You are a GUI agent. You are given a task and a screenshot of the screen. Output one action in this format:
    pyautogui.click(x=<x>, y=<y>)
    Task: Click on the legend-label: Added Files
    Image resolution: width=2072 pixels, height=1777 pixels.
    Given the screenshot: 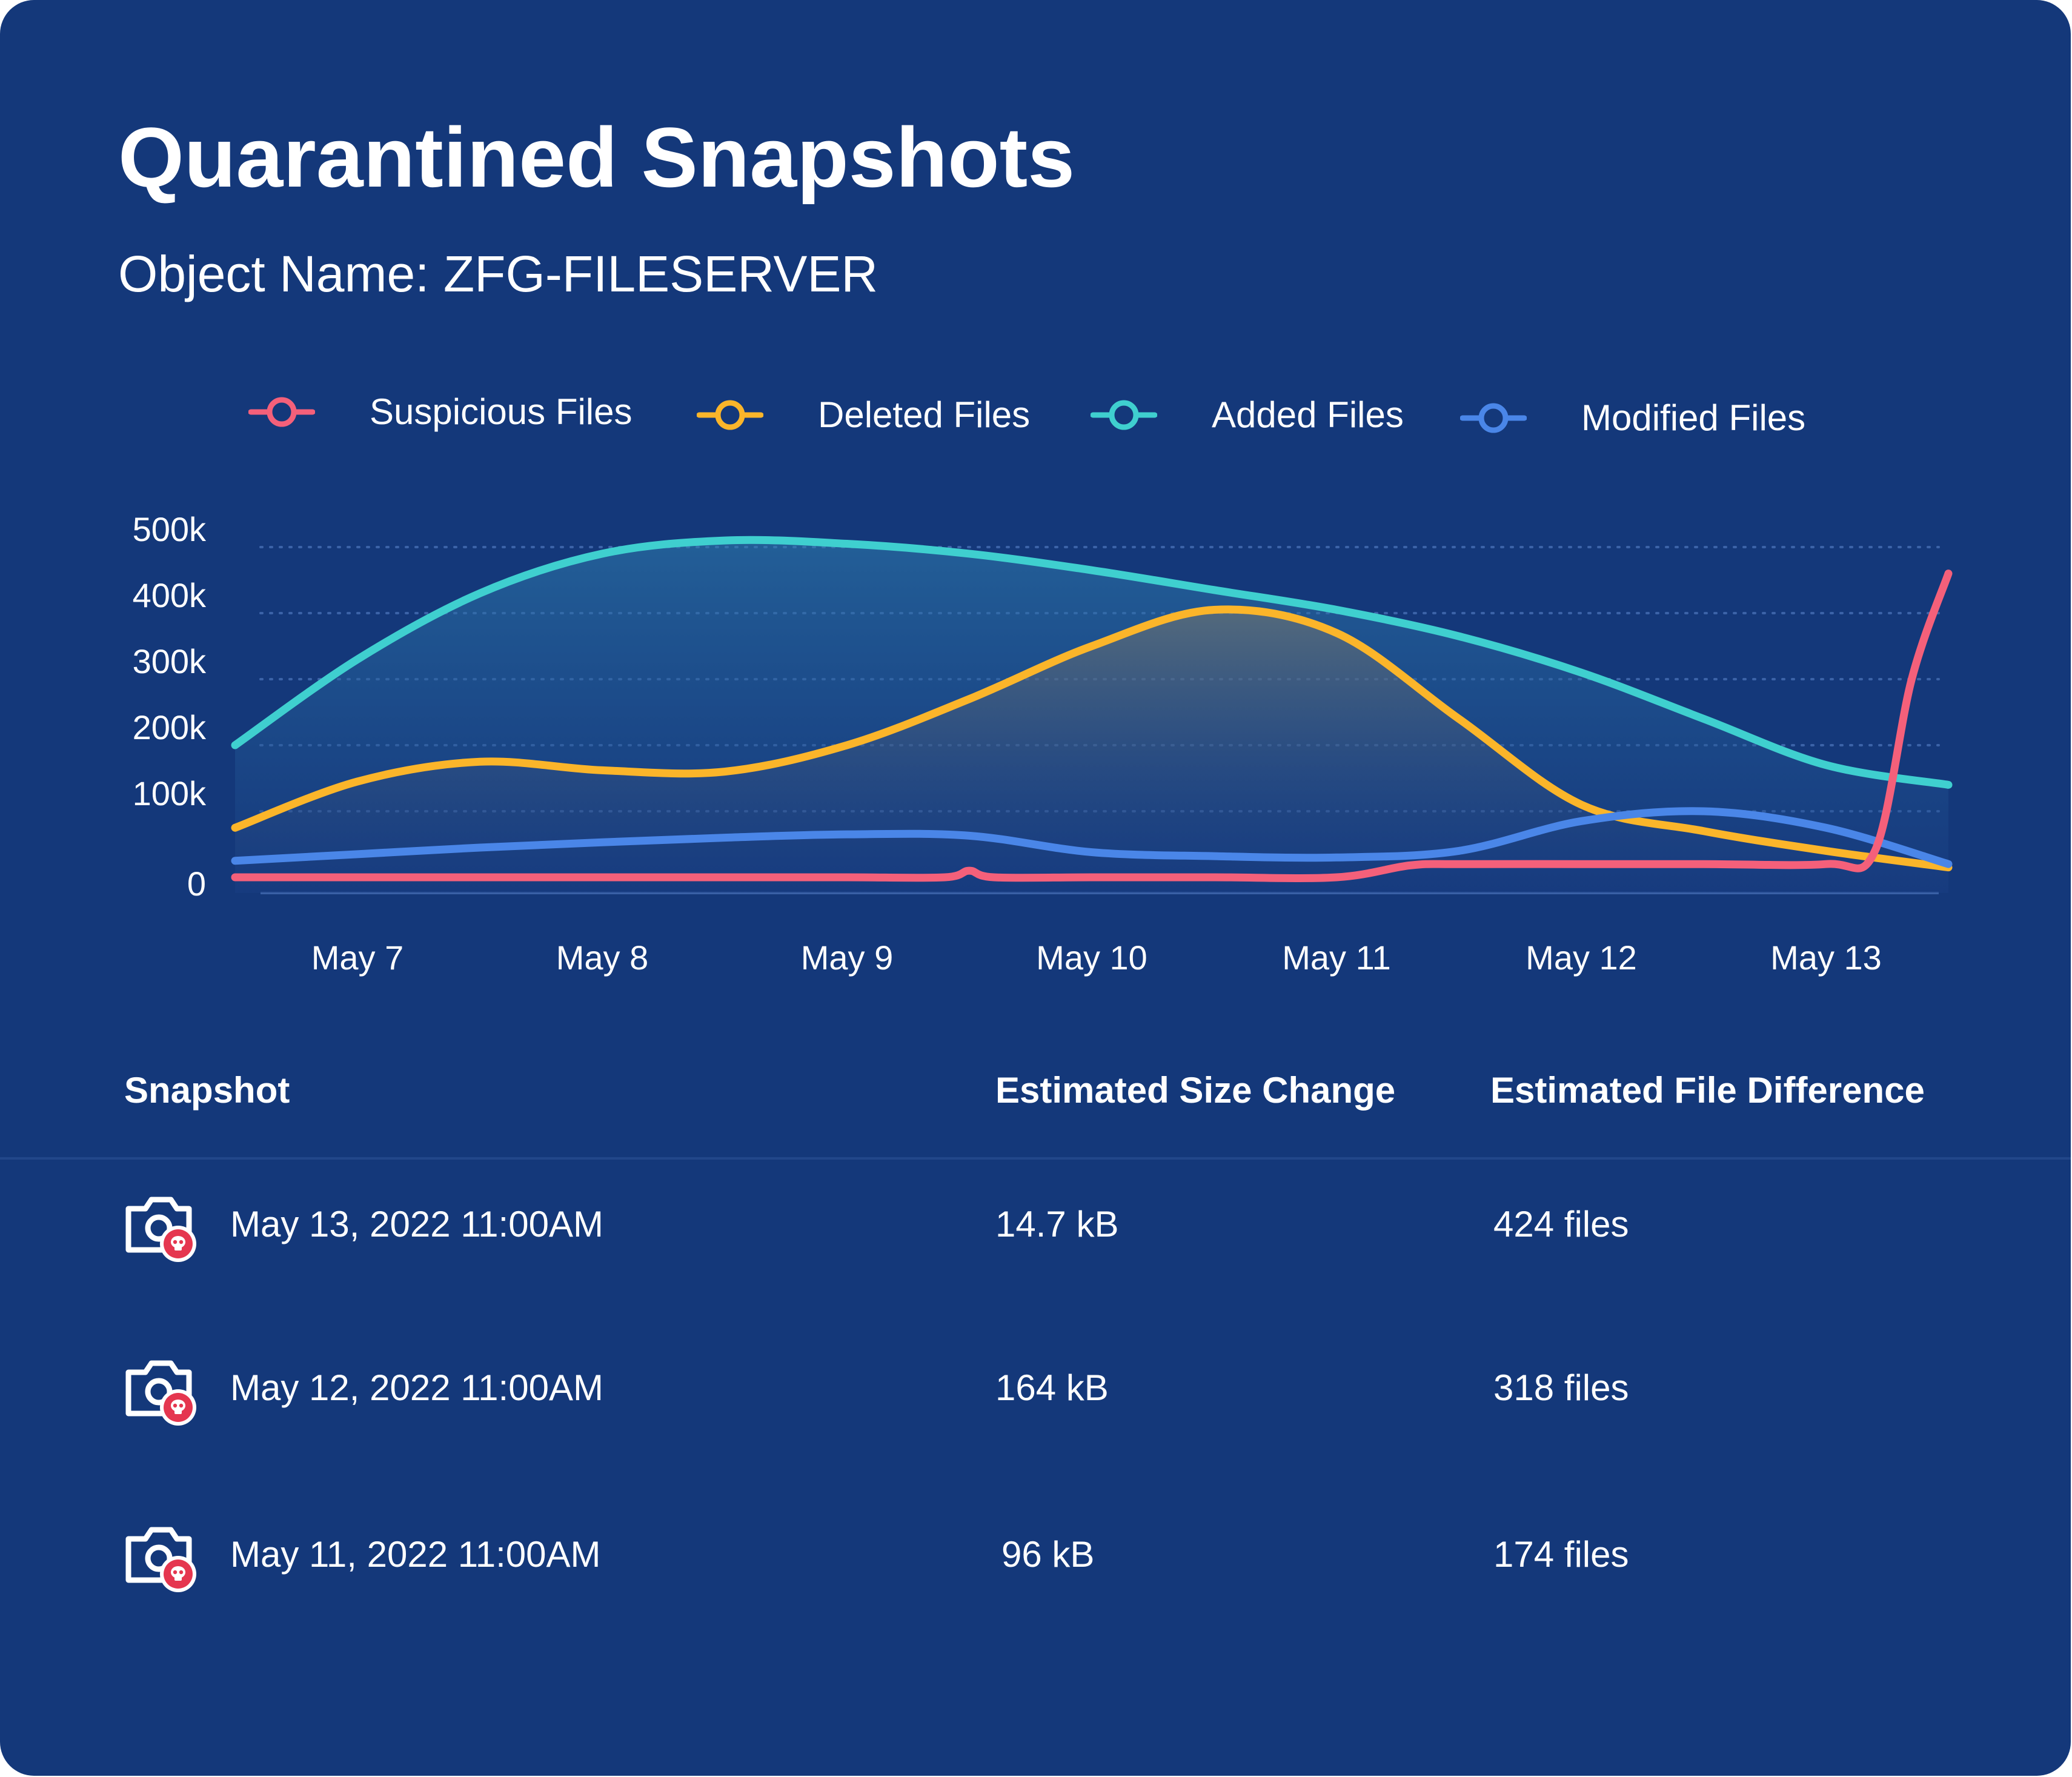 What is the action you would take?
    pyautogui.click(x=1308, y=414)
    